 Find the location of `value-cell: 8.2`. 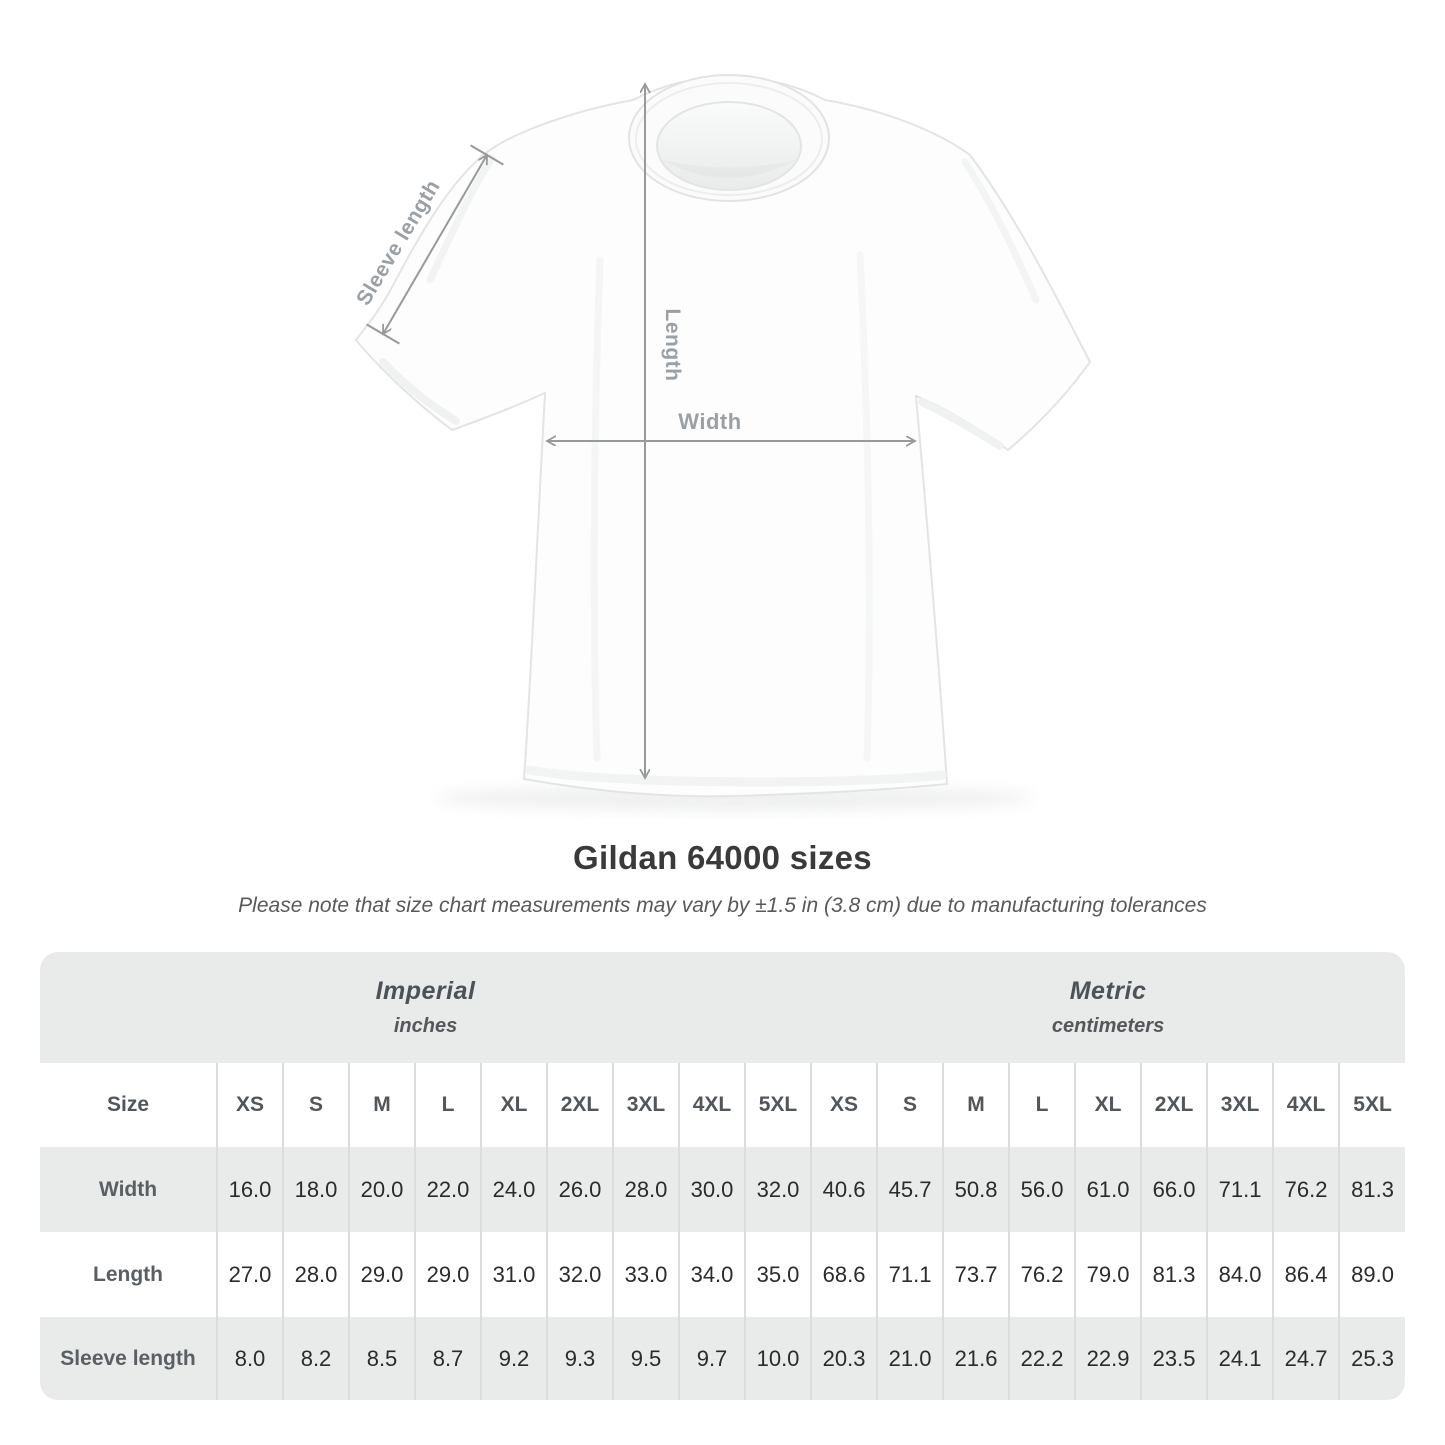

value-cell: 8.2 is located at coordinates (315, 1358).